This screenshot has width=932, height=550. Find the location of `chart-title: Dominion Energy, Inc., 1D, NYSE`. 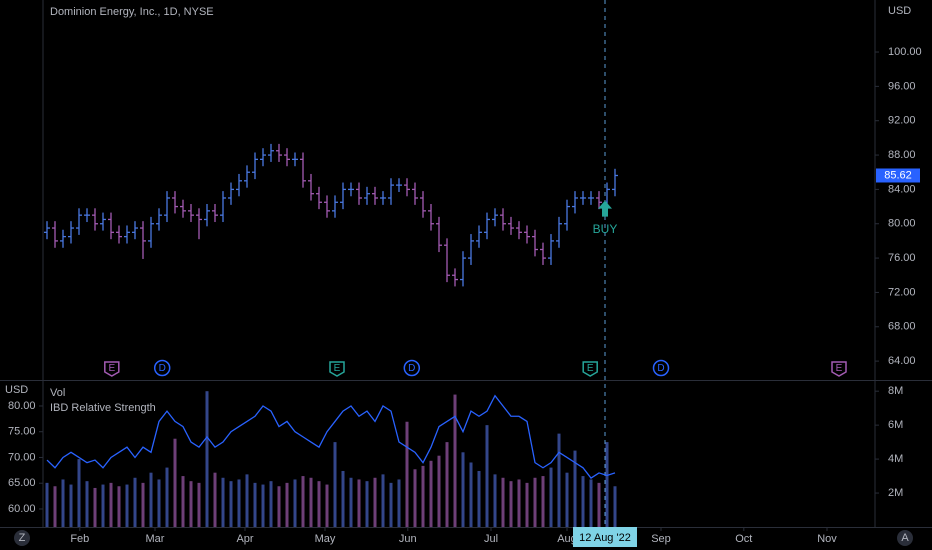

chart-title: Dominion Energy, Inc., 1D, NYSE is located at coordinates (132, 12).